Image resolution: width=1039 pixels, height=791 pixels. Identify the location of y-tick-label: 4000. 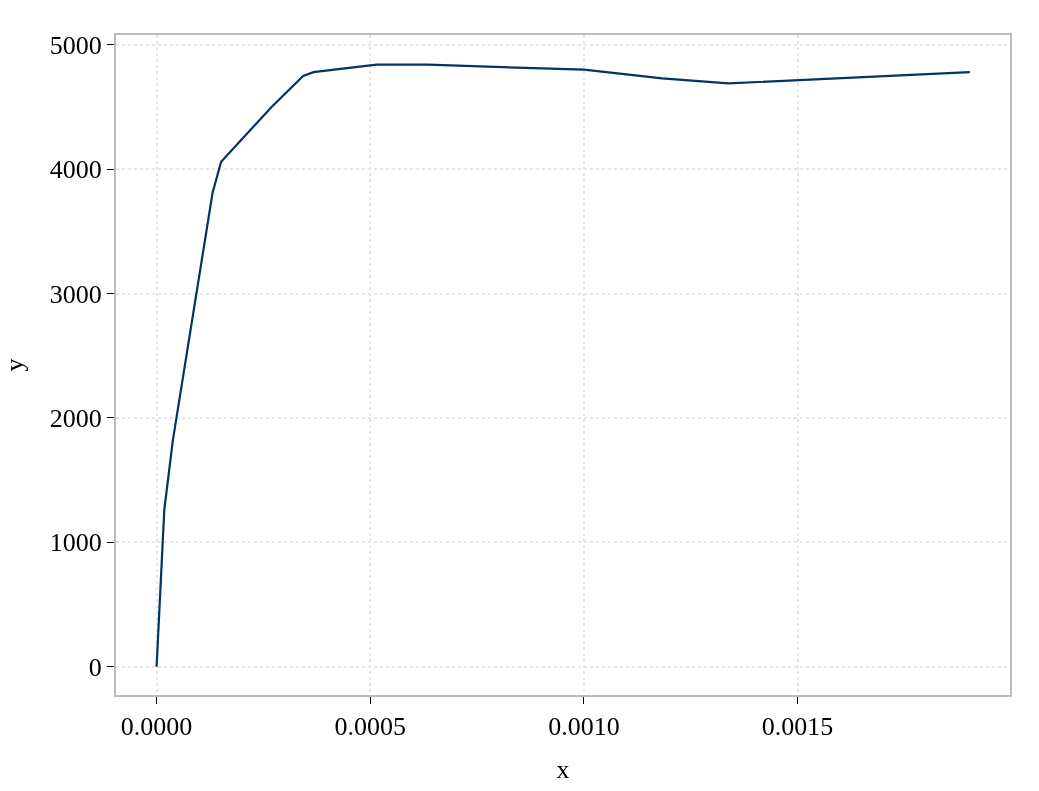
(75, 170).